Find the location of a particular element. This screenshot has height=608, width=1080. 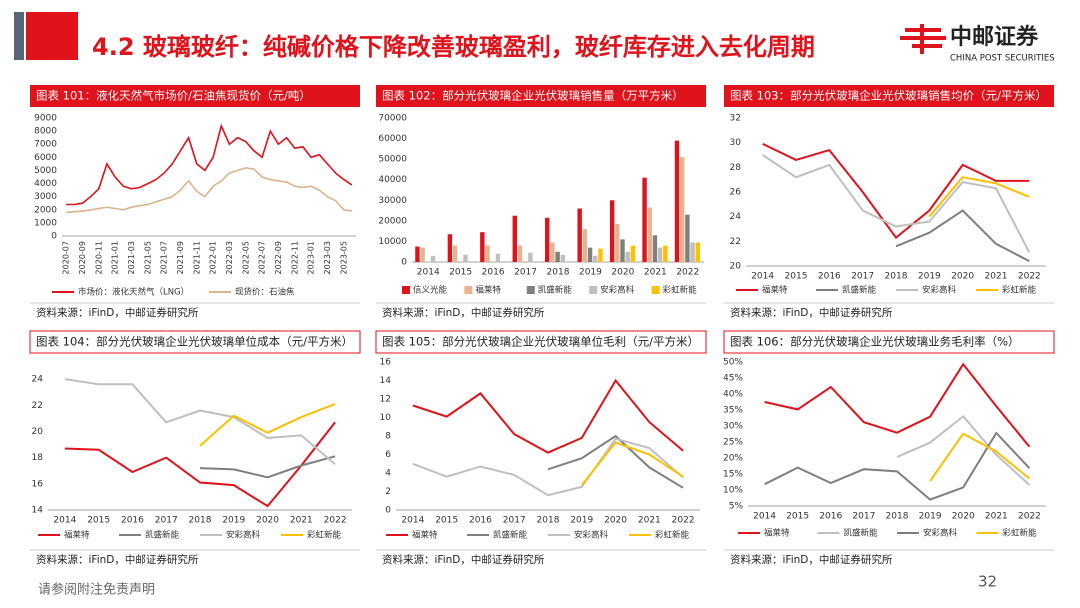

y-tick-label: 10% is located at coordinates (733, 491).